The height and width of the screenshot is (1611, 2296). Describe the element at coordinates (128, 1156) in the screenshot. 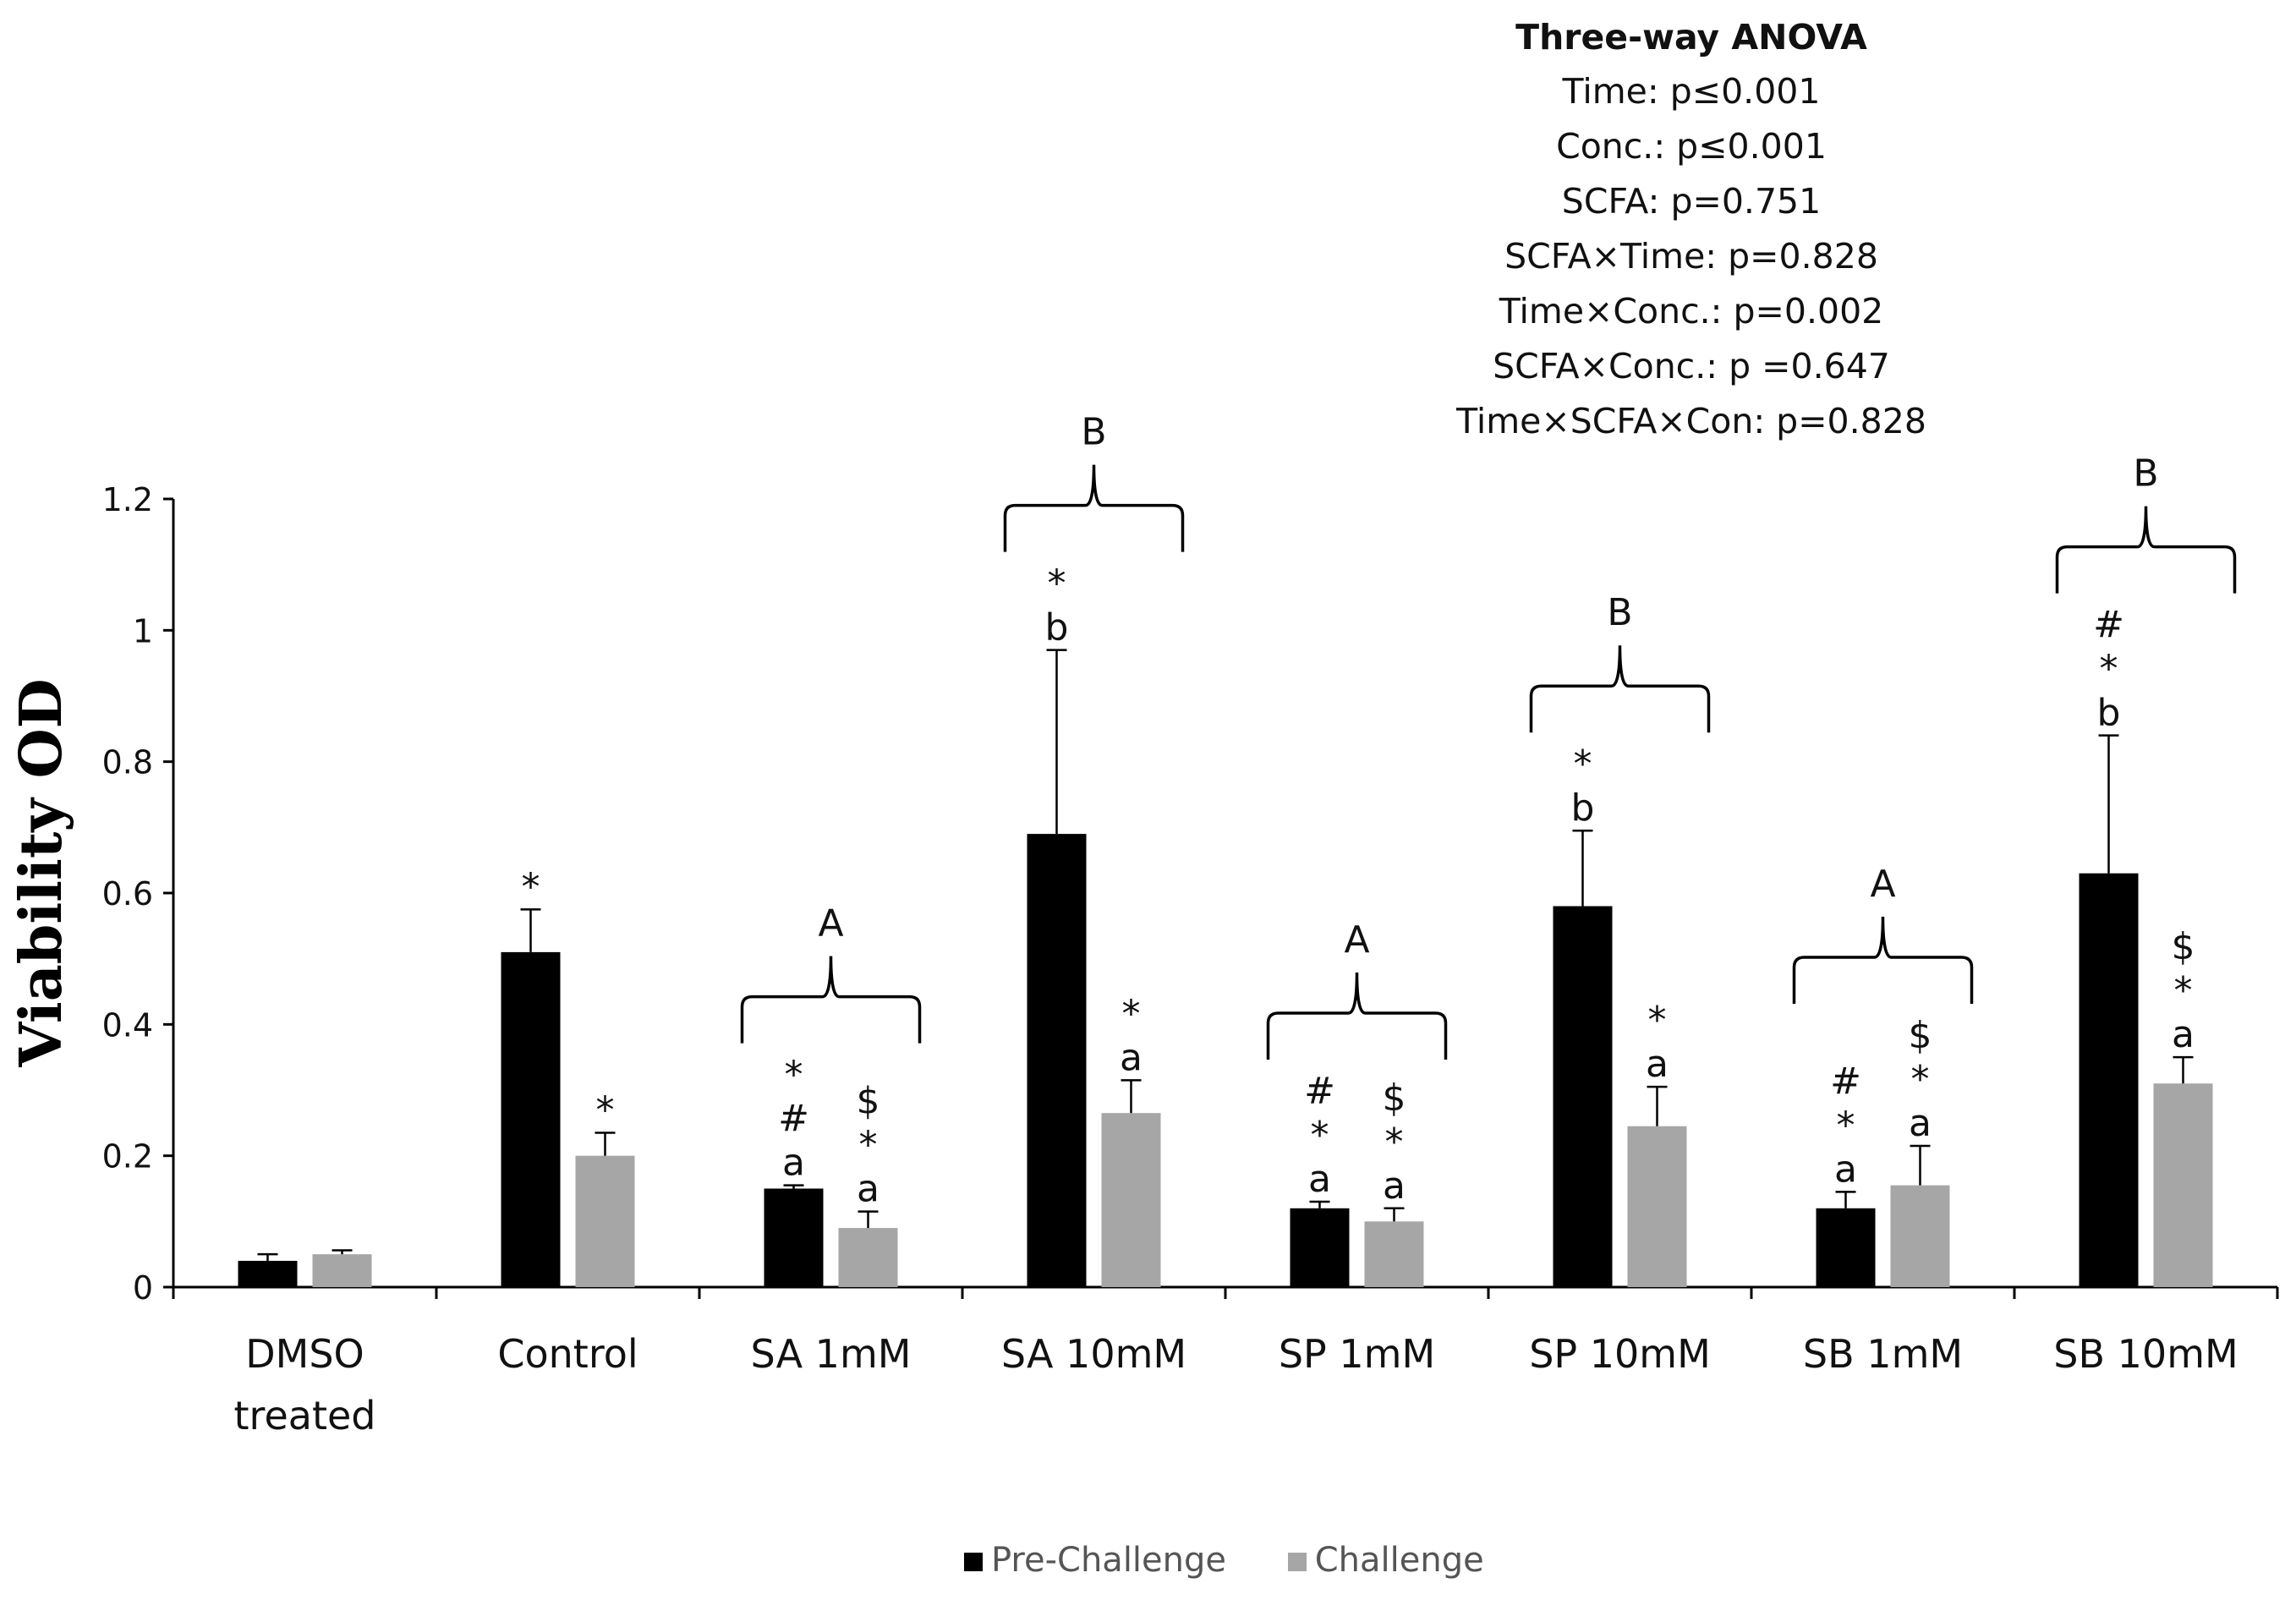

I see `y-tick-label: 0.2` at that location.